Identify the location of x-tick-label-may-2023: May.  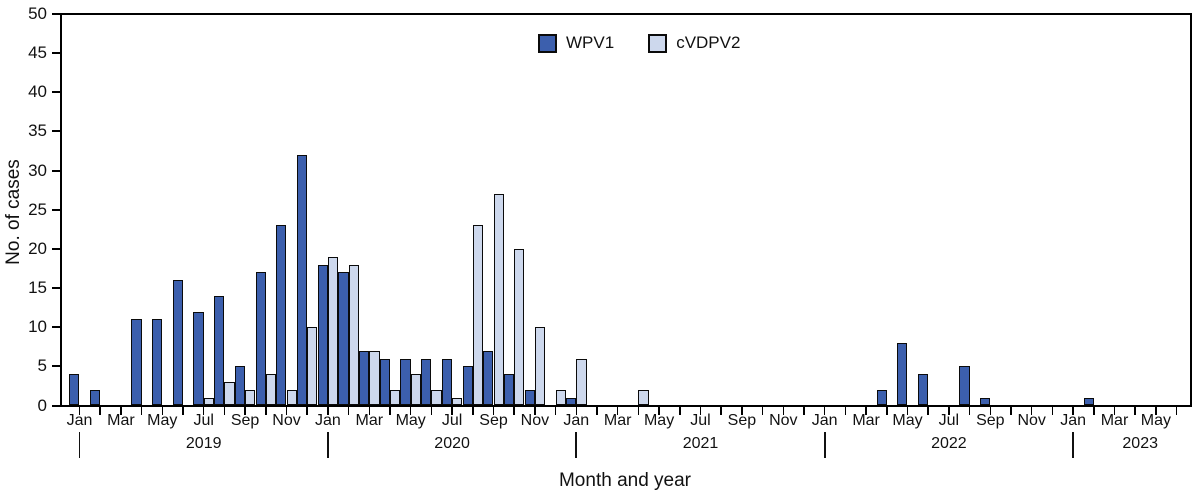
(1155, 420).